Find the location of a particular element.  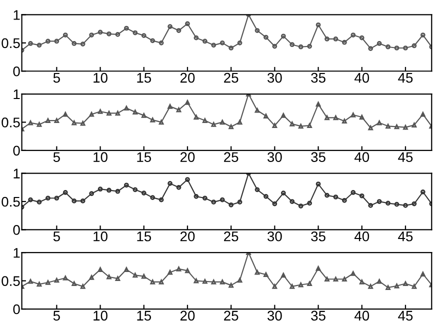

y-tick-label: 1 is located at coordinates (17, 253).